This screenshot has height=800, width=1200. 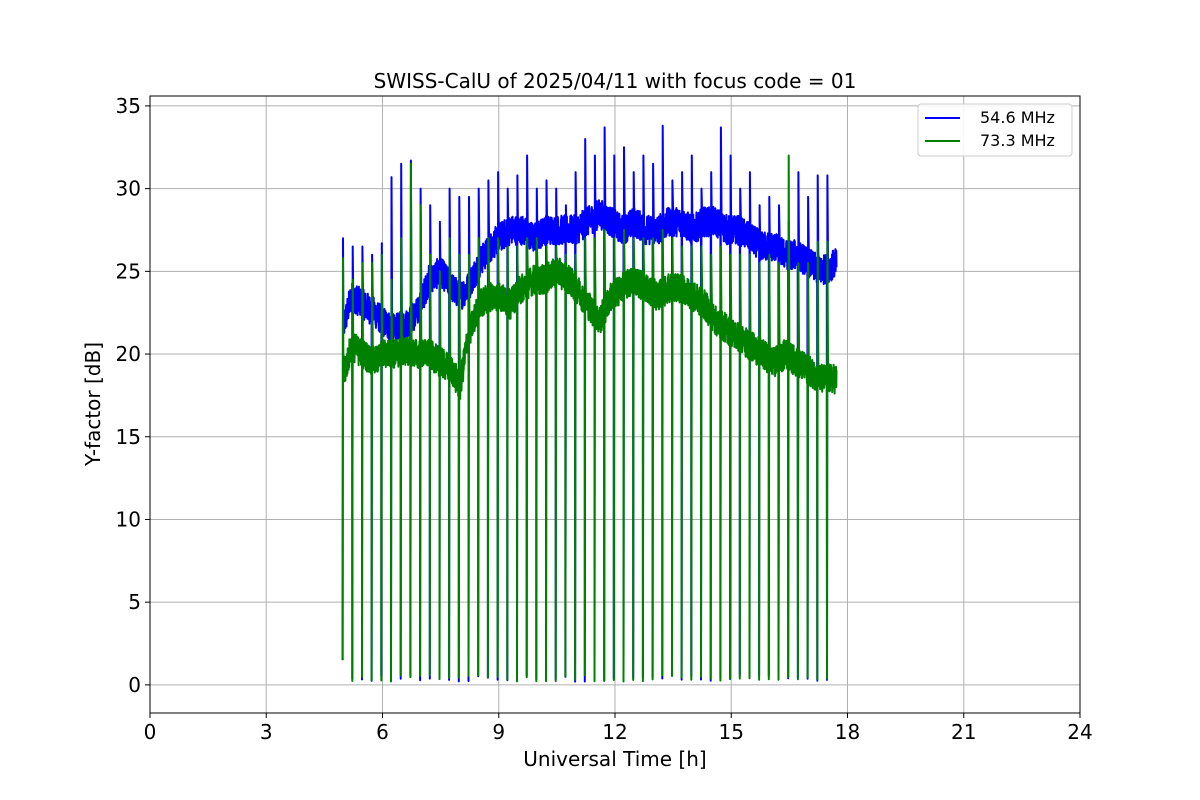 What do you see at coordinates (134, 685) in the screenshot?
I see `y-tick-label: 0` at bounding box center [134, 685].